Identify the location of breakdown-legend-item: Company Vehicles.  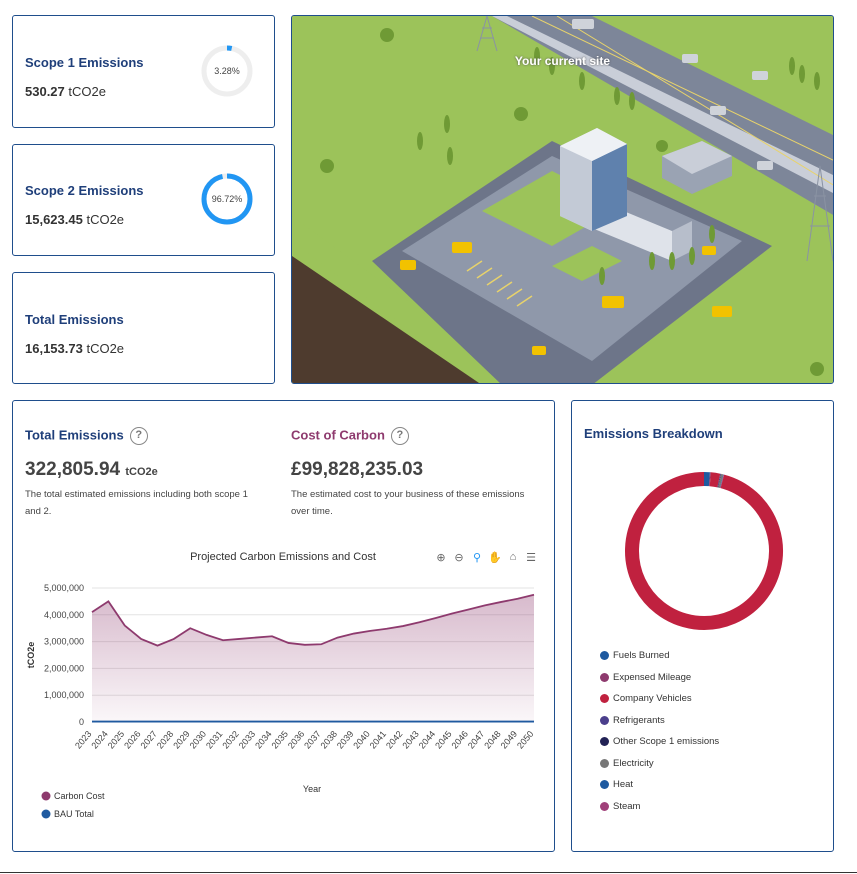
(646, 698).